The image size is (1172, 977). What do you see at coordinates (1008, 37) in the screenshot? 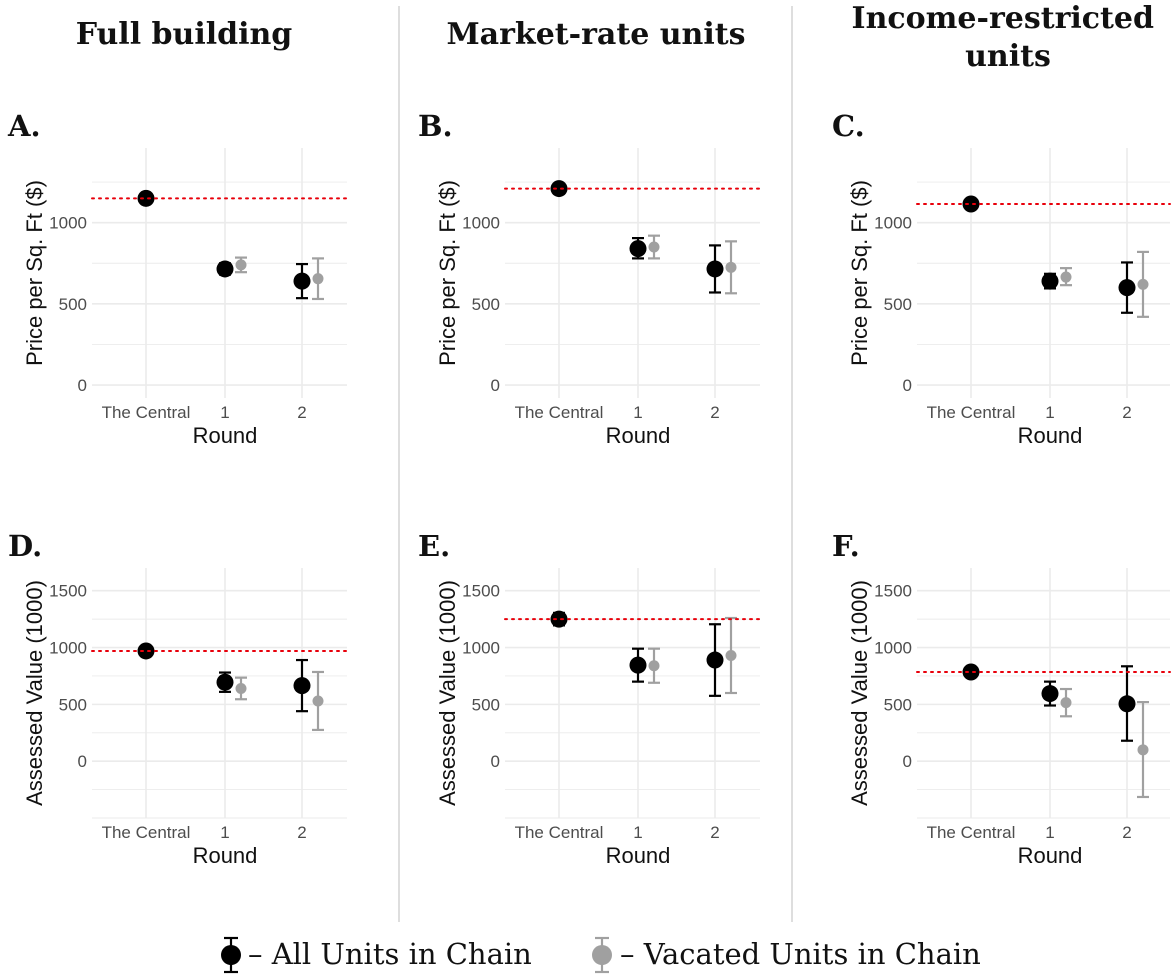
I see `column-title-income-restricted: Income-restricted units` at bounding box center [1008, 37].